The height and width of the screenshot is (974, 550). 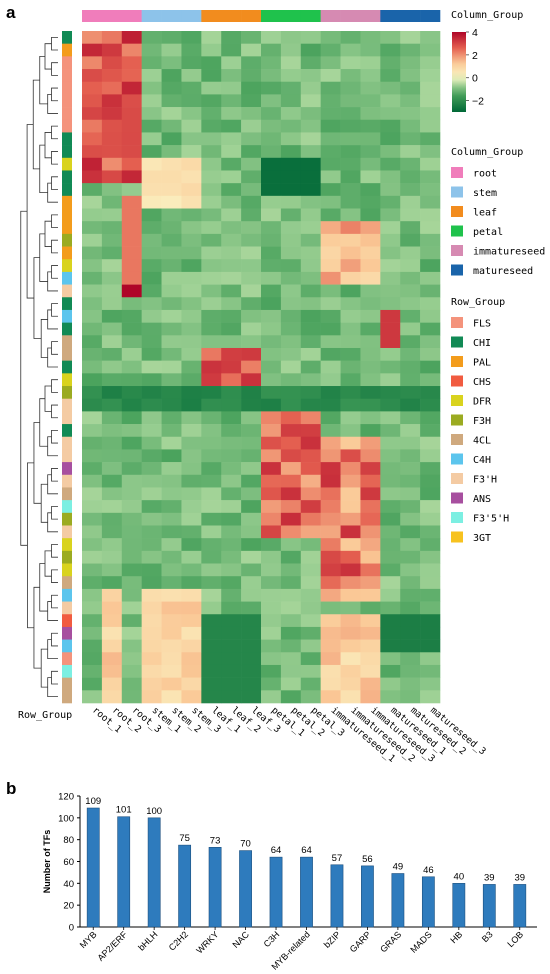 What do you see at coordinates (475, 56) in the screenshot?
I see `colorbar-tick-label: 2` at bounding box center [475, 56].